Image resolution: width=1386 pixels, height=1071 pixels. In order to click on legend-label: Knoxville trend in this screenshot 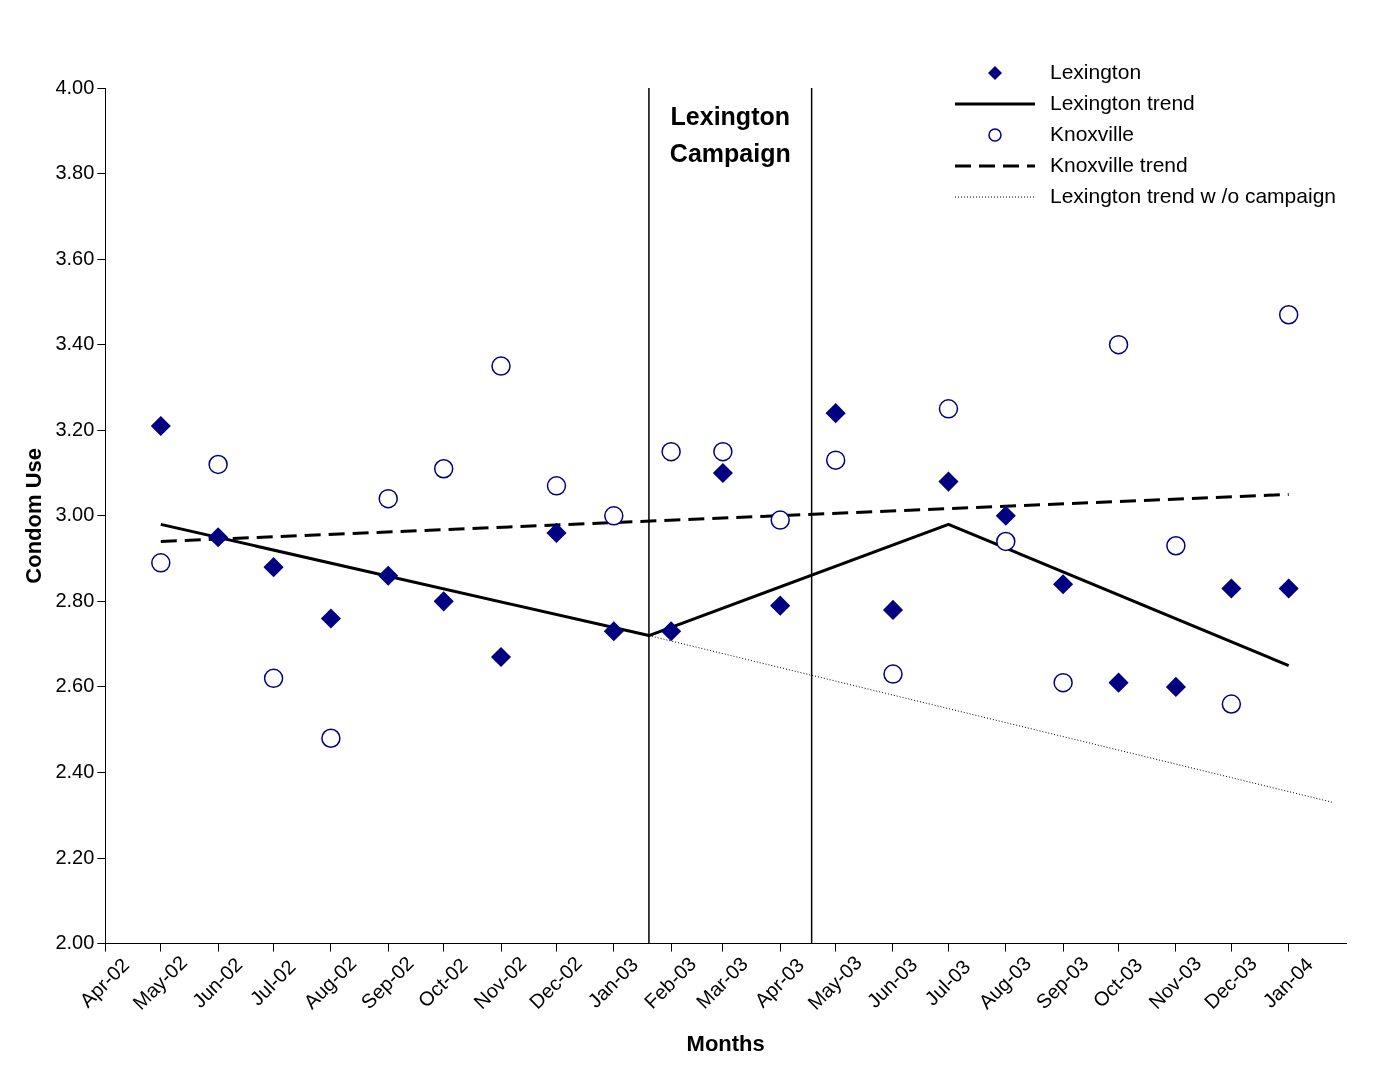, I will do `click(1118, 164)`.